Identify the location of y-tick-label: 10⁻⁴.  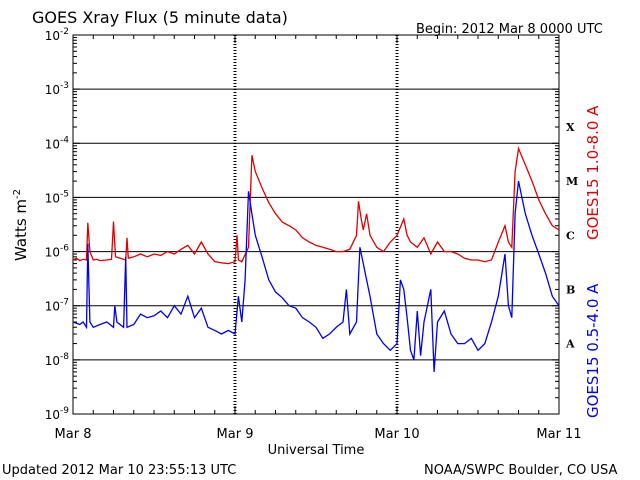
(57, 143).